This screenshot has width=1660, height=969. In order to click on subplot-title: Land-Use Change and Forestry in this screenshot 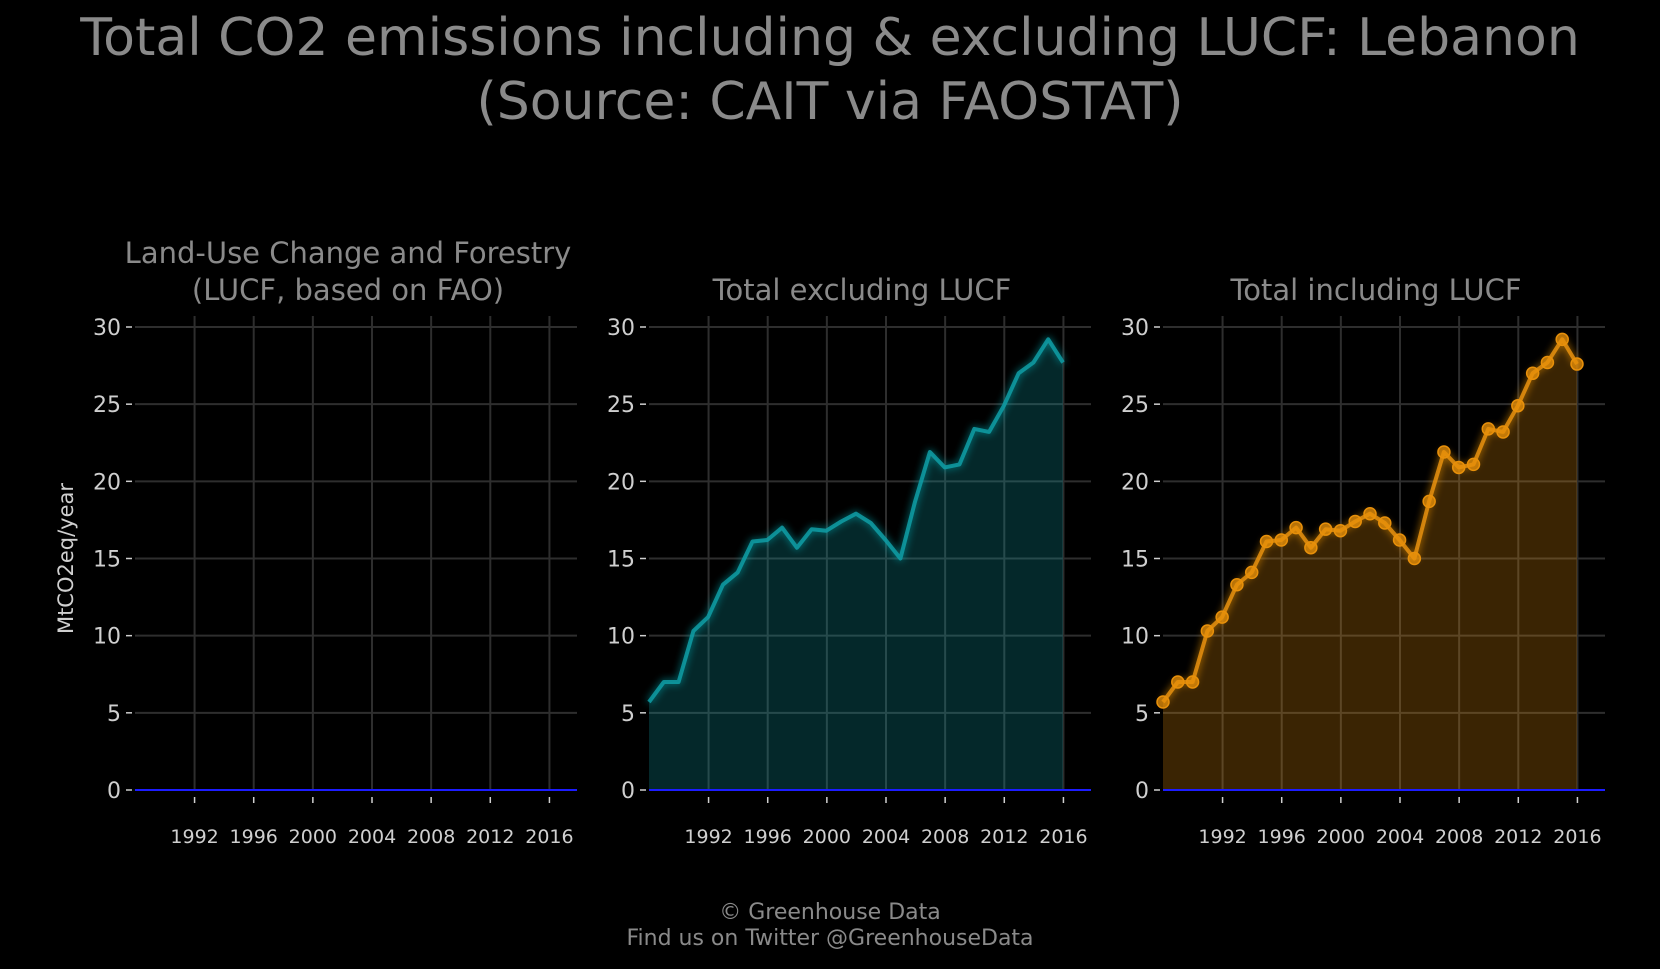, I will do `click(348, 253)`.